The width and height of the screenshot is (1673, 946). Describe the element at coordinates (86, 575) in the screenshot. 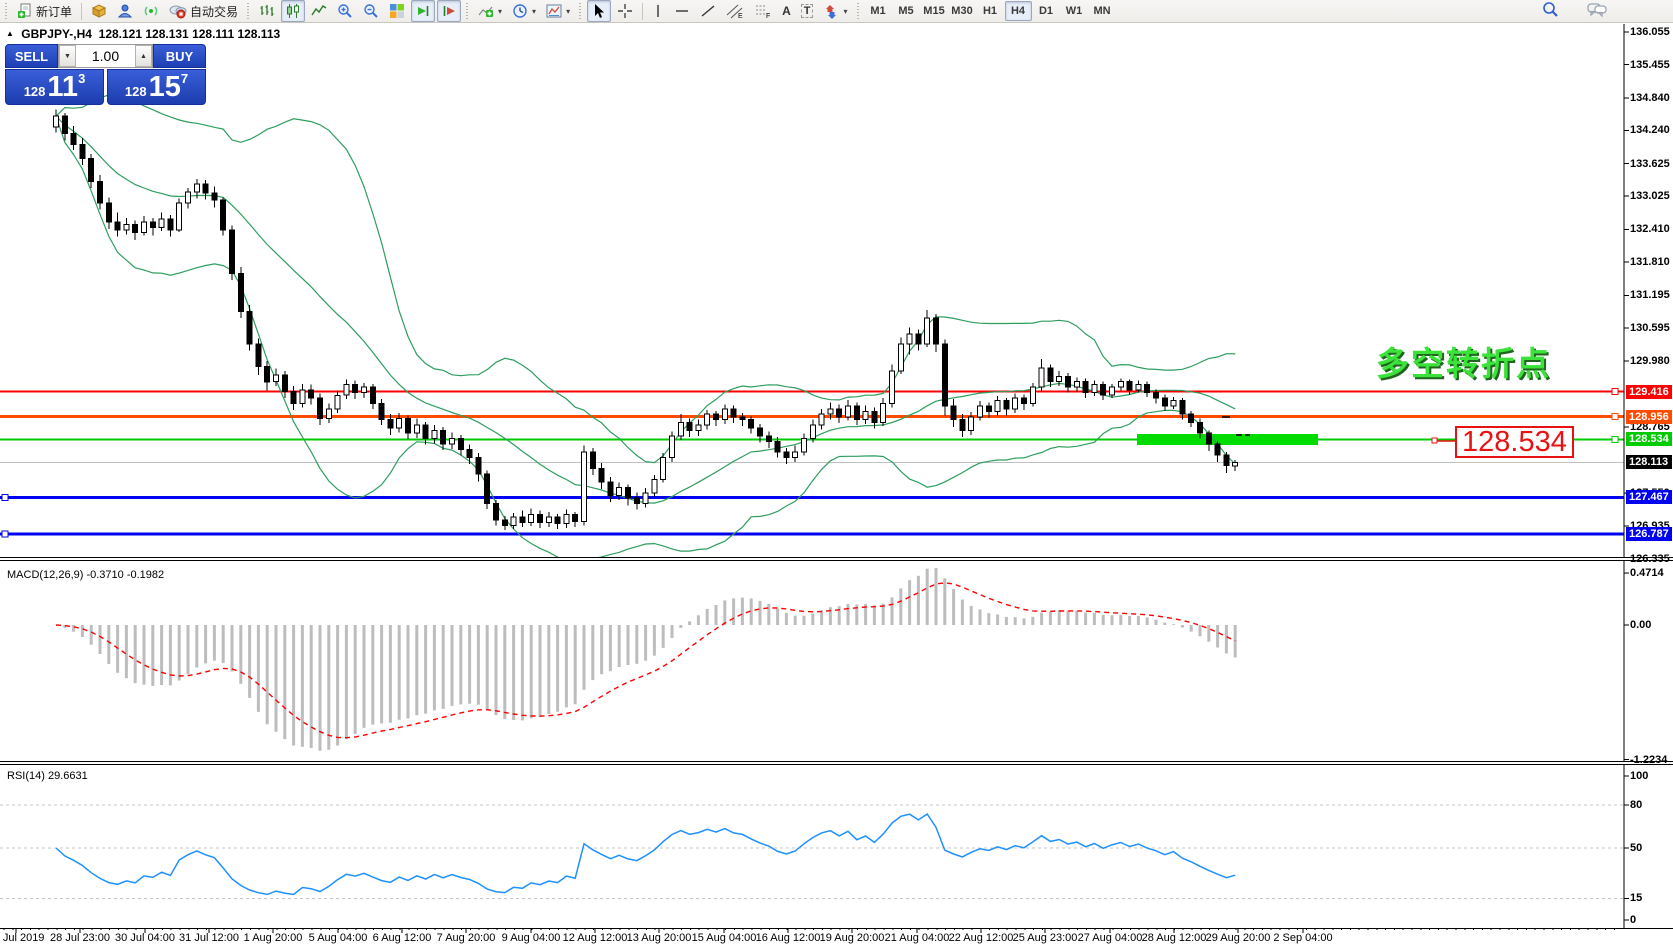

I see `macd-label: MACD(12,26,9) -0.3710 -0.1982` at that location.